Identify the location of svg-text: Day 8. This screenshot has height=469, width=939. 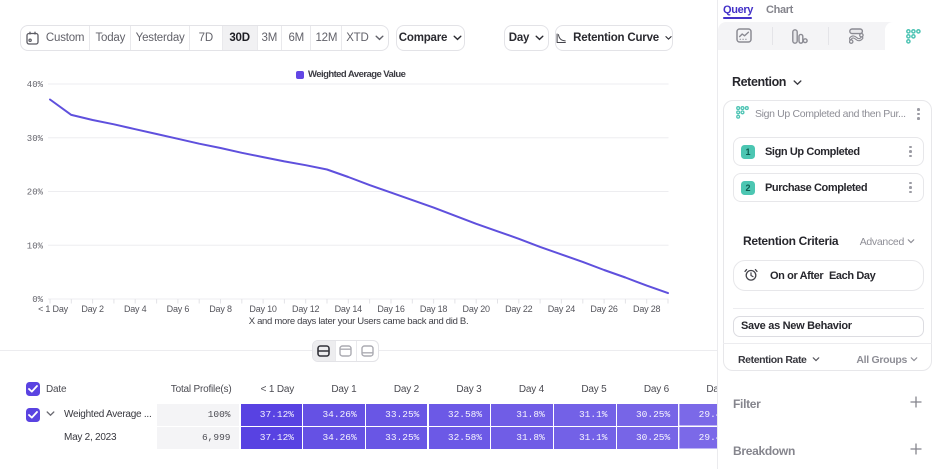
(220, 309).